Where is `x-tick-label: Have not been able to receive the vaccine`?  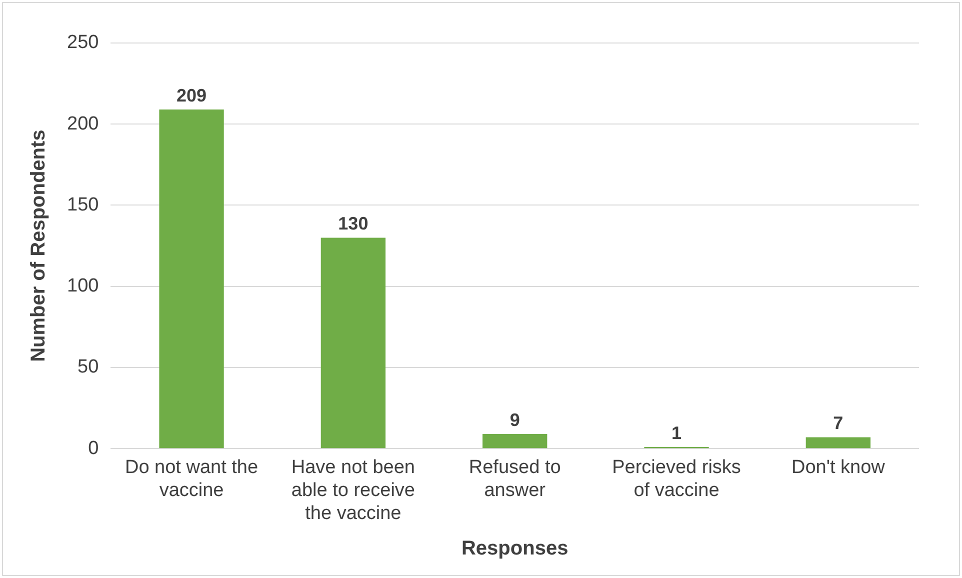
x-tick-label: Have not been able to receive the vaccine is located at coordinates (353, 490).